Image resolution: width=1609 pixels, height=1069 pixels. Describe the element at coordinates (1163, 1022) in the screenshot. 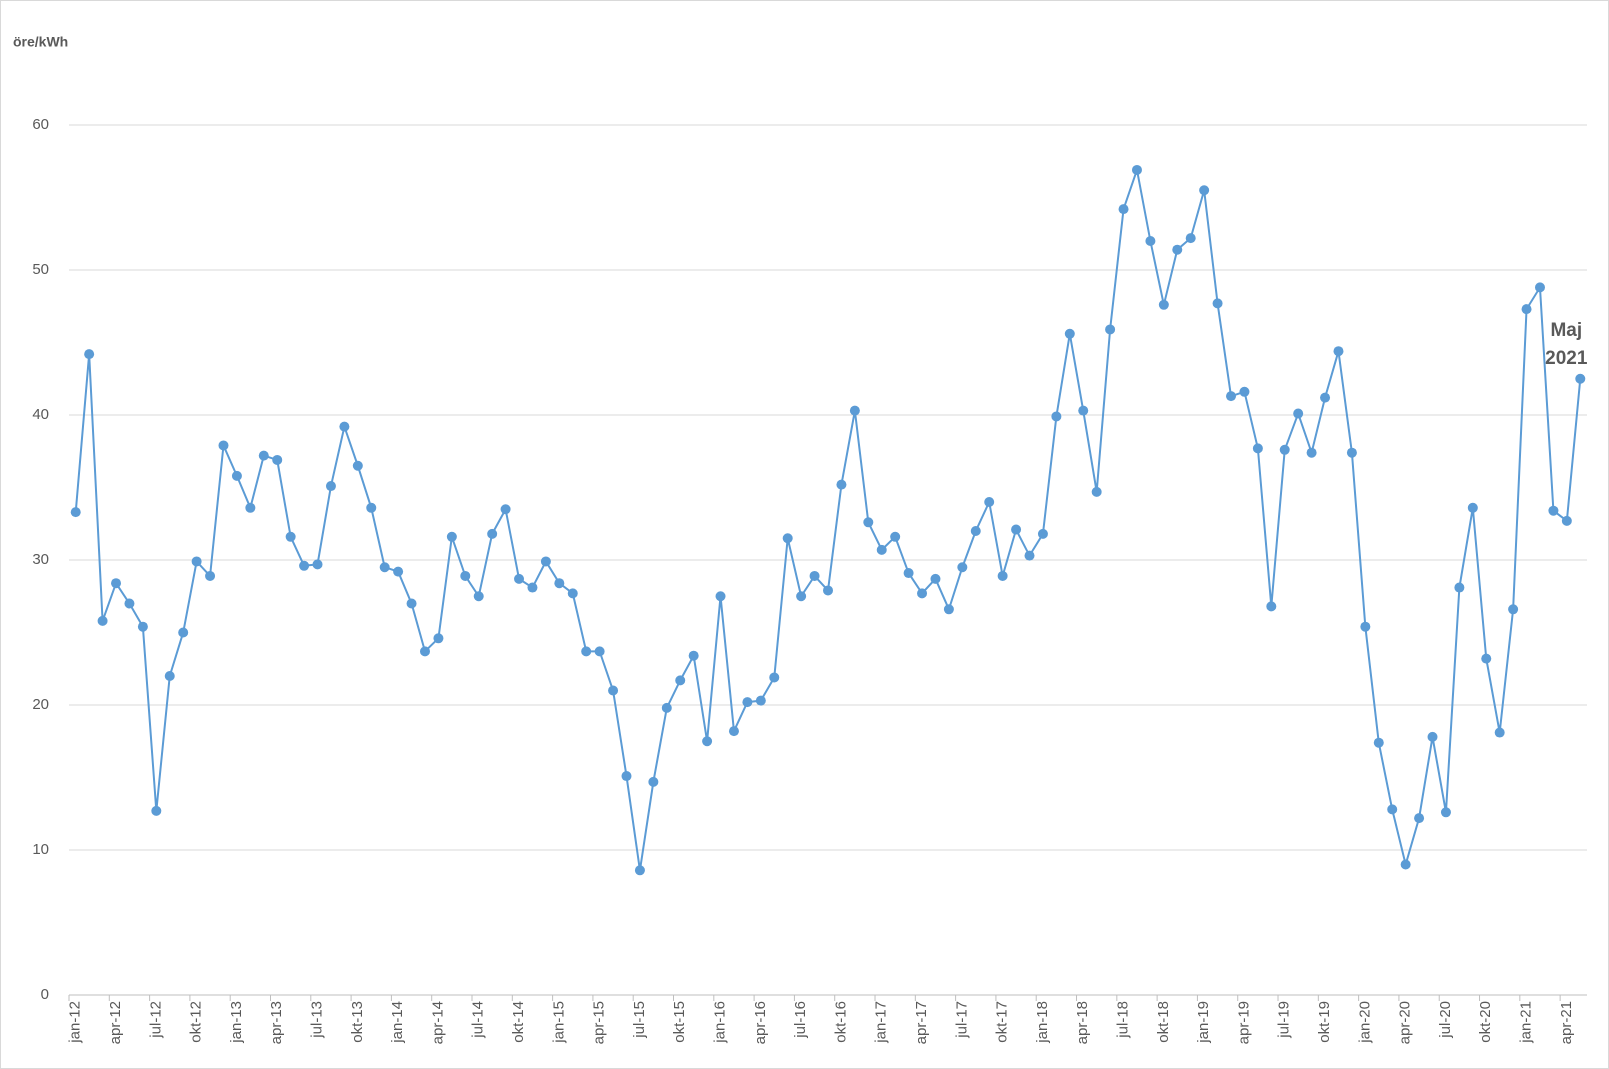

I see `x-tick-label: okt-18` at that location.